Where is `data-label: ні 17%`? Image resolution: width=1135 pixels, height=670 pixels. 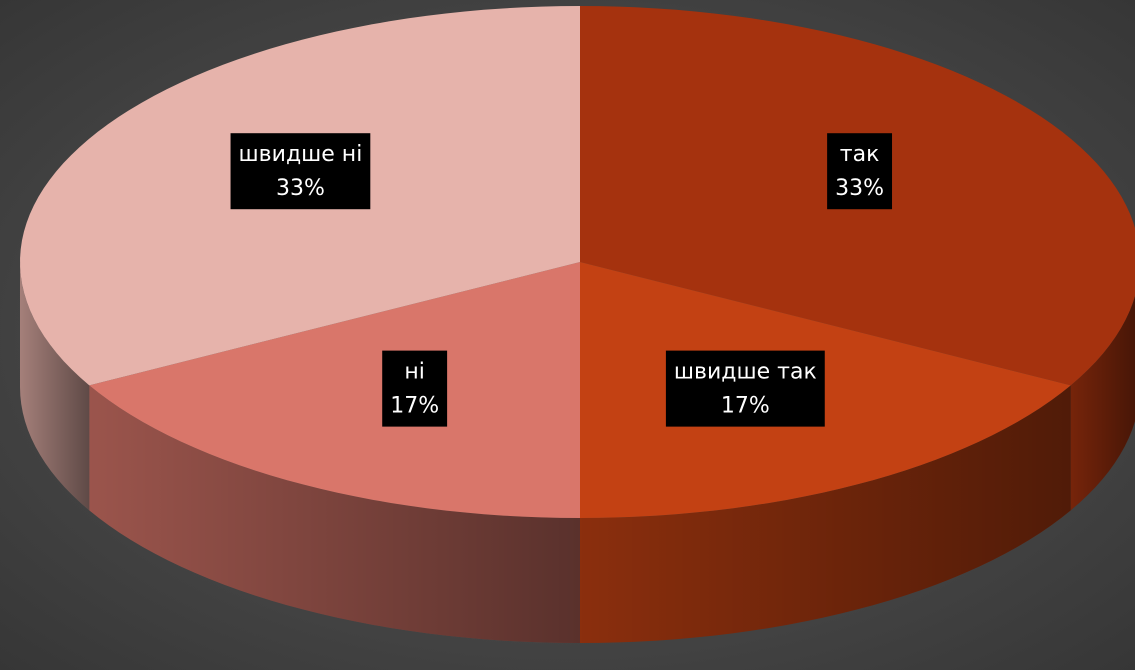 data-label: ні 17% is located at coordinates (415, 388).